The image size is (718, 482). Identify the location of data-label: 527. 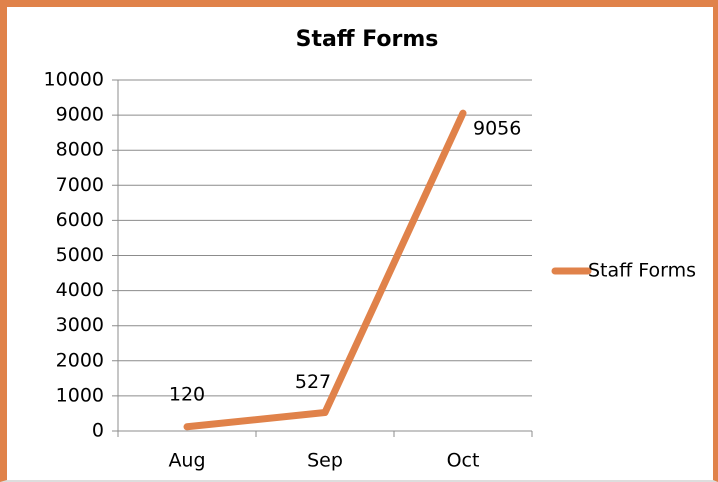
(313, 382).